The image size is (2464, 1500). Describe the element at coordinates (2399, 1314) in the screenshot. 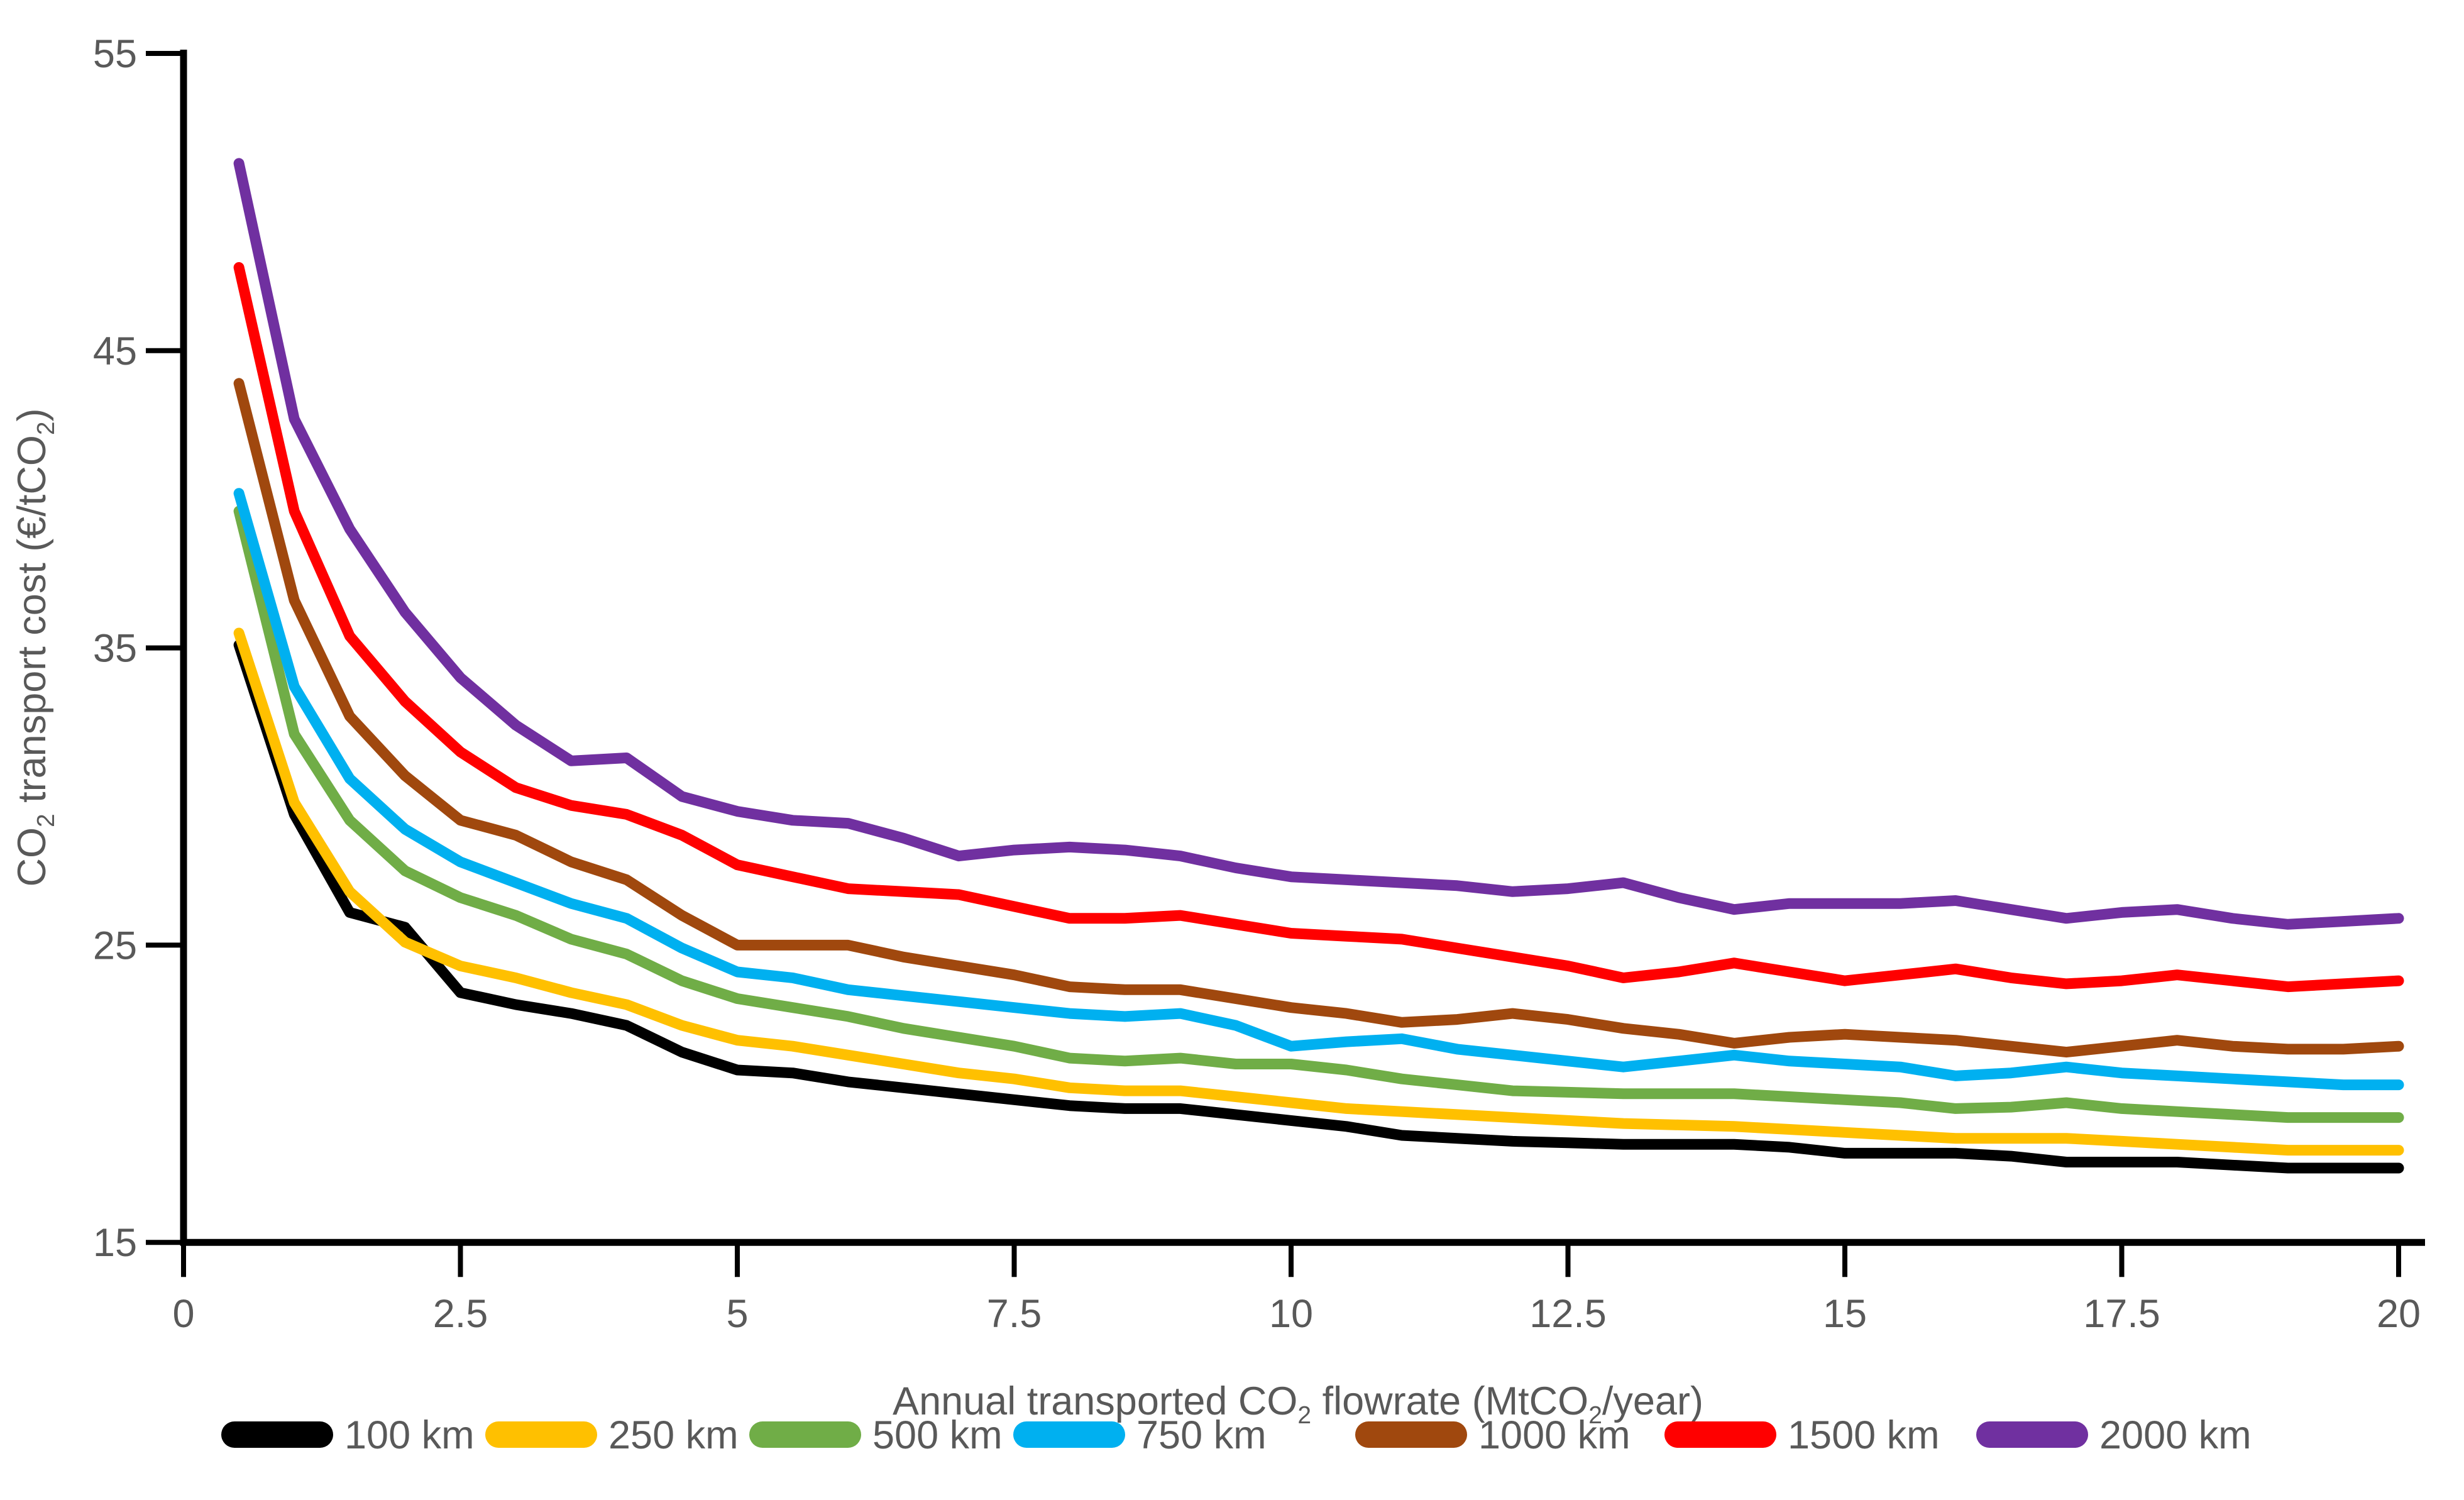

I see `x-axis-tick-label: 20` at that location.